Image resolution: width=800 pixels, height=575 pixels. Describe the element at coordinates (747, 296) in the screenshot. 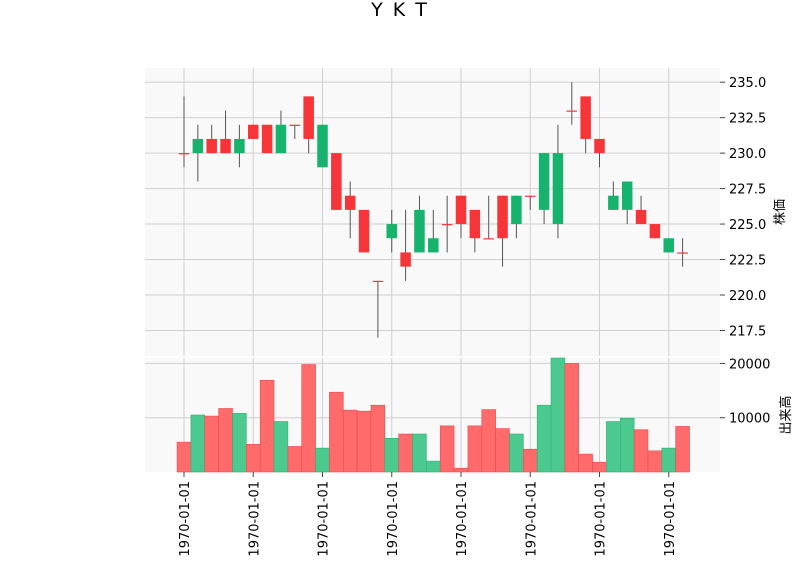

I see `price-tick-label: 220.0` at that location.